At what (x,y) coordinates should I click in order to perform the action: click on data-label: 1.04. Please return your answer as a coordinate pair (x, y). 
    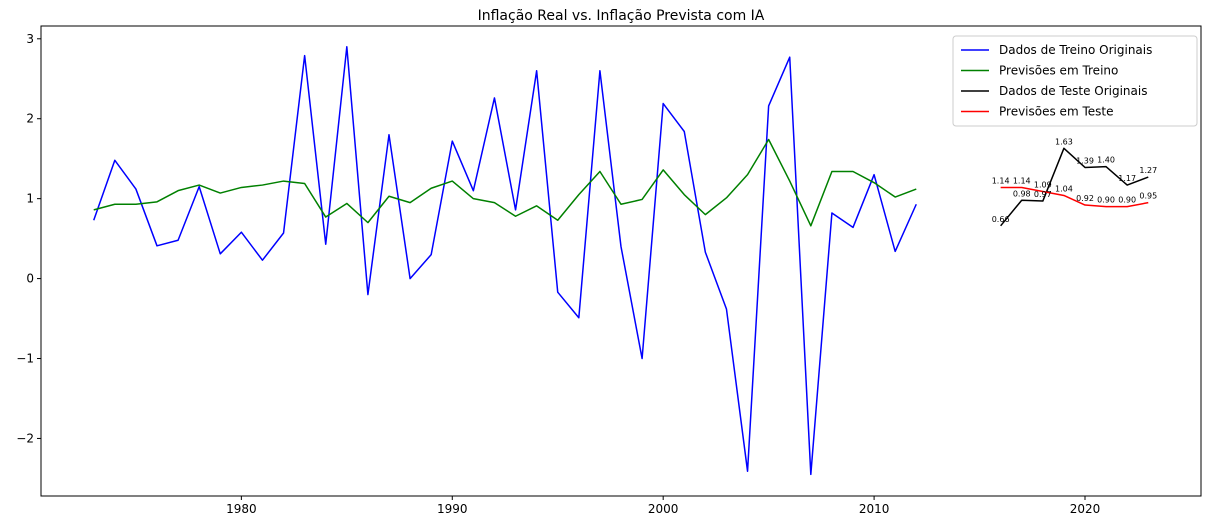
    Looking at the image, I should click on (1064, 188).